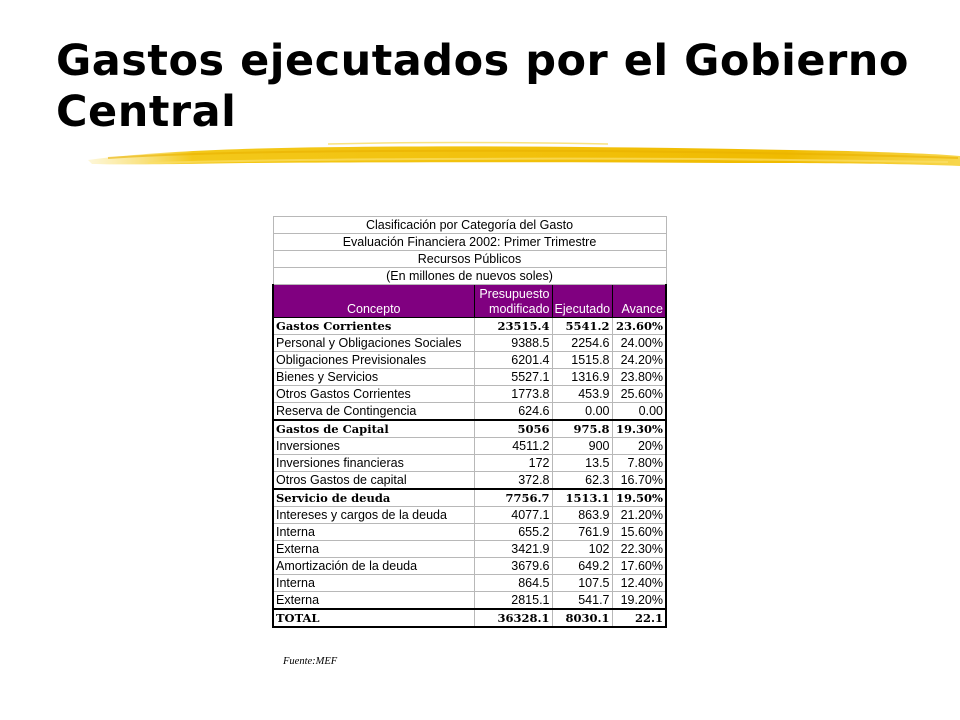  What do you see at coordinates (582, 566) in the screenshot?
I see `cell-ejecutado: 649.2` at bounding box center [582, 566].